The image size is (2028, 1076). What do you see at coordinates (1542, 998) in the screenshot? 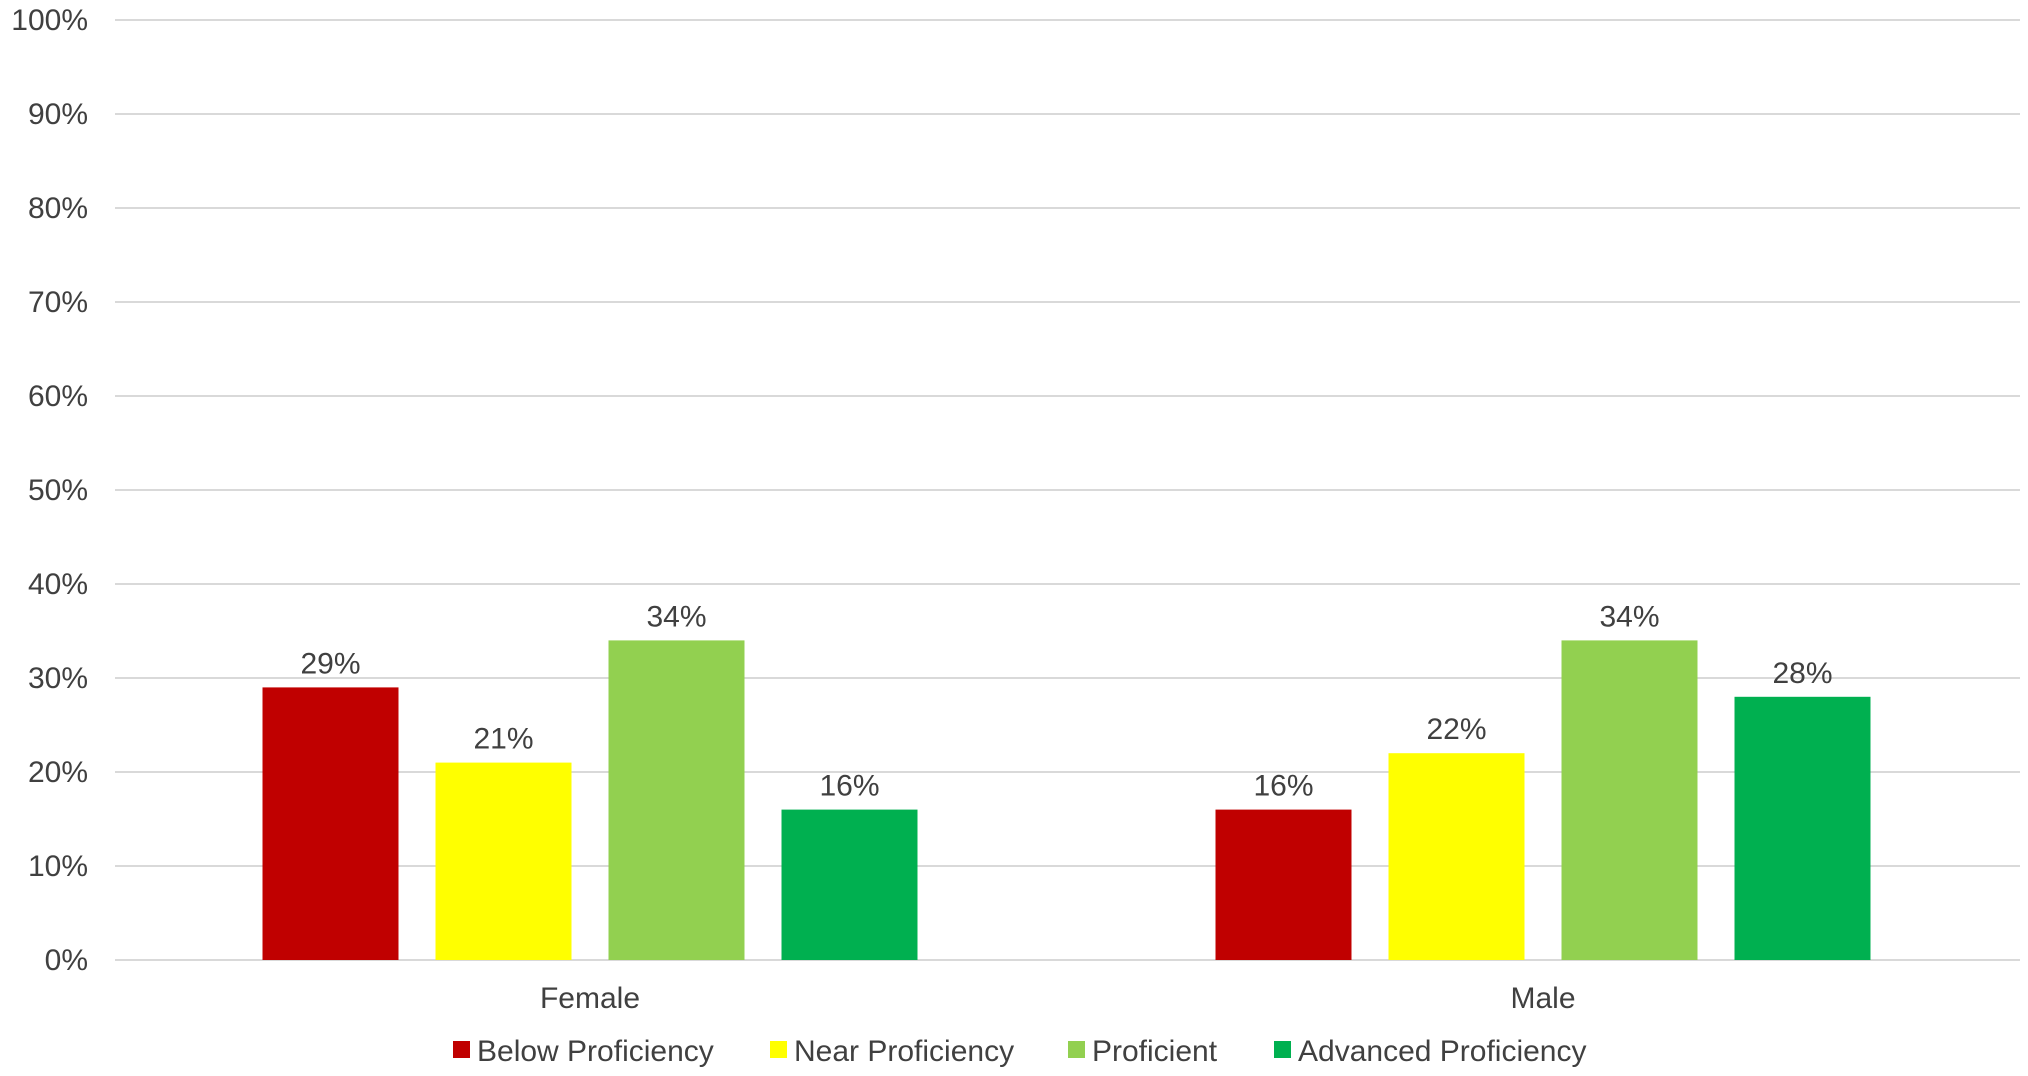
I see `category-label-male: Male` at bounding box center [1542, 998].